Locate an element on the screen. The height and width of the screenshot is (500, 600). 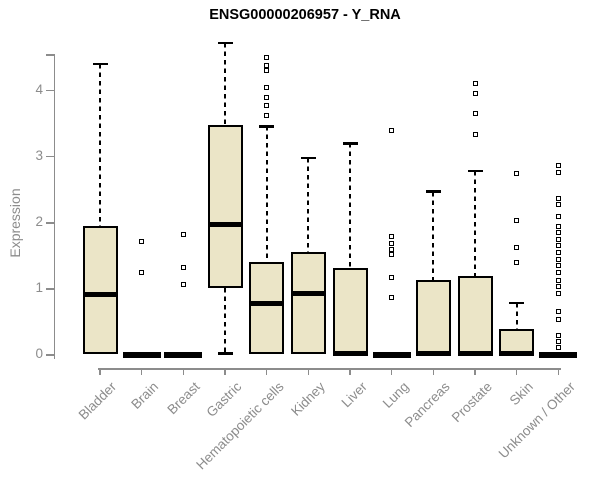
whisker-cap-lower is located at coordinates (225, 353).